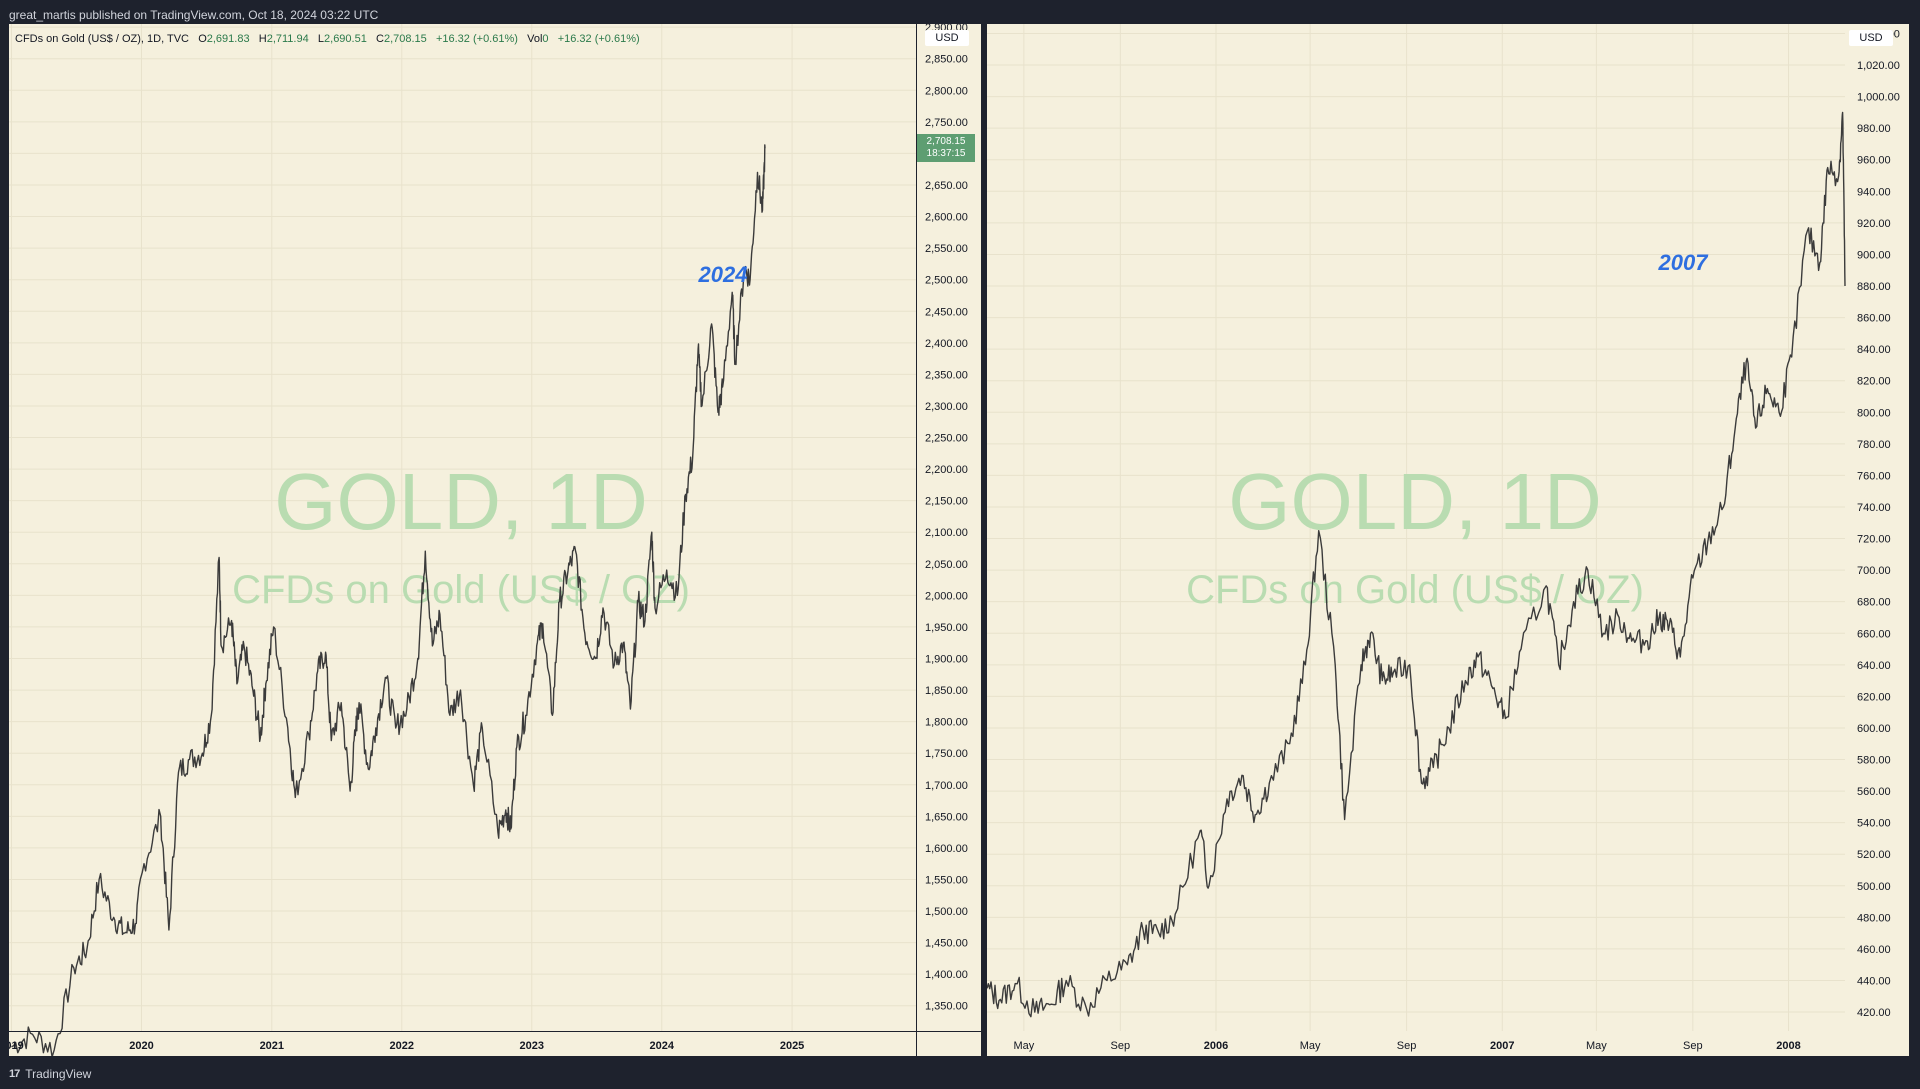 The image size is (1920, 1089). I want to click on price-axis-label: 900.00, so click(1874, 255).